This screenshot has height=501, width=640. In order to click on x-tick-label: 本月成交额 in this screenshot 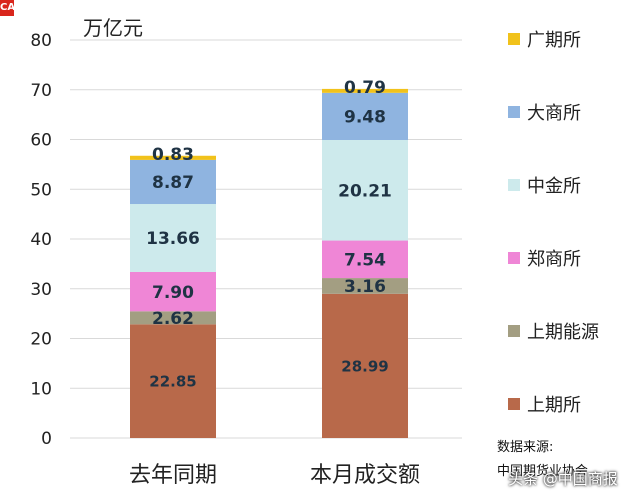, I will do `click(365, 475)`.